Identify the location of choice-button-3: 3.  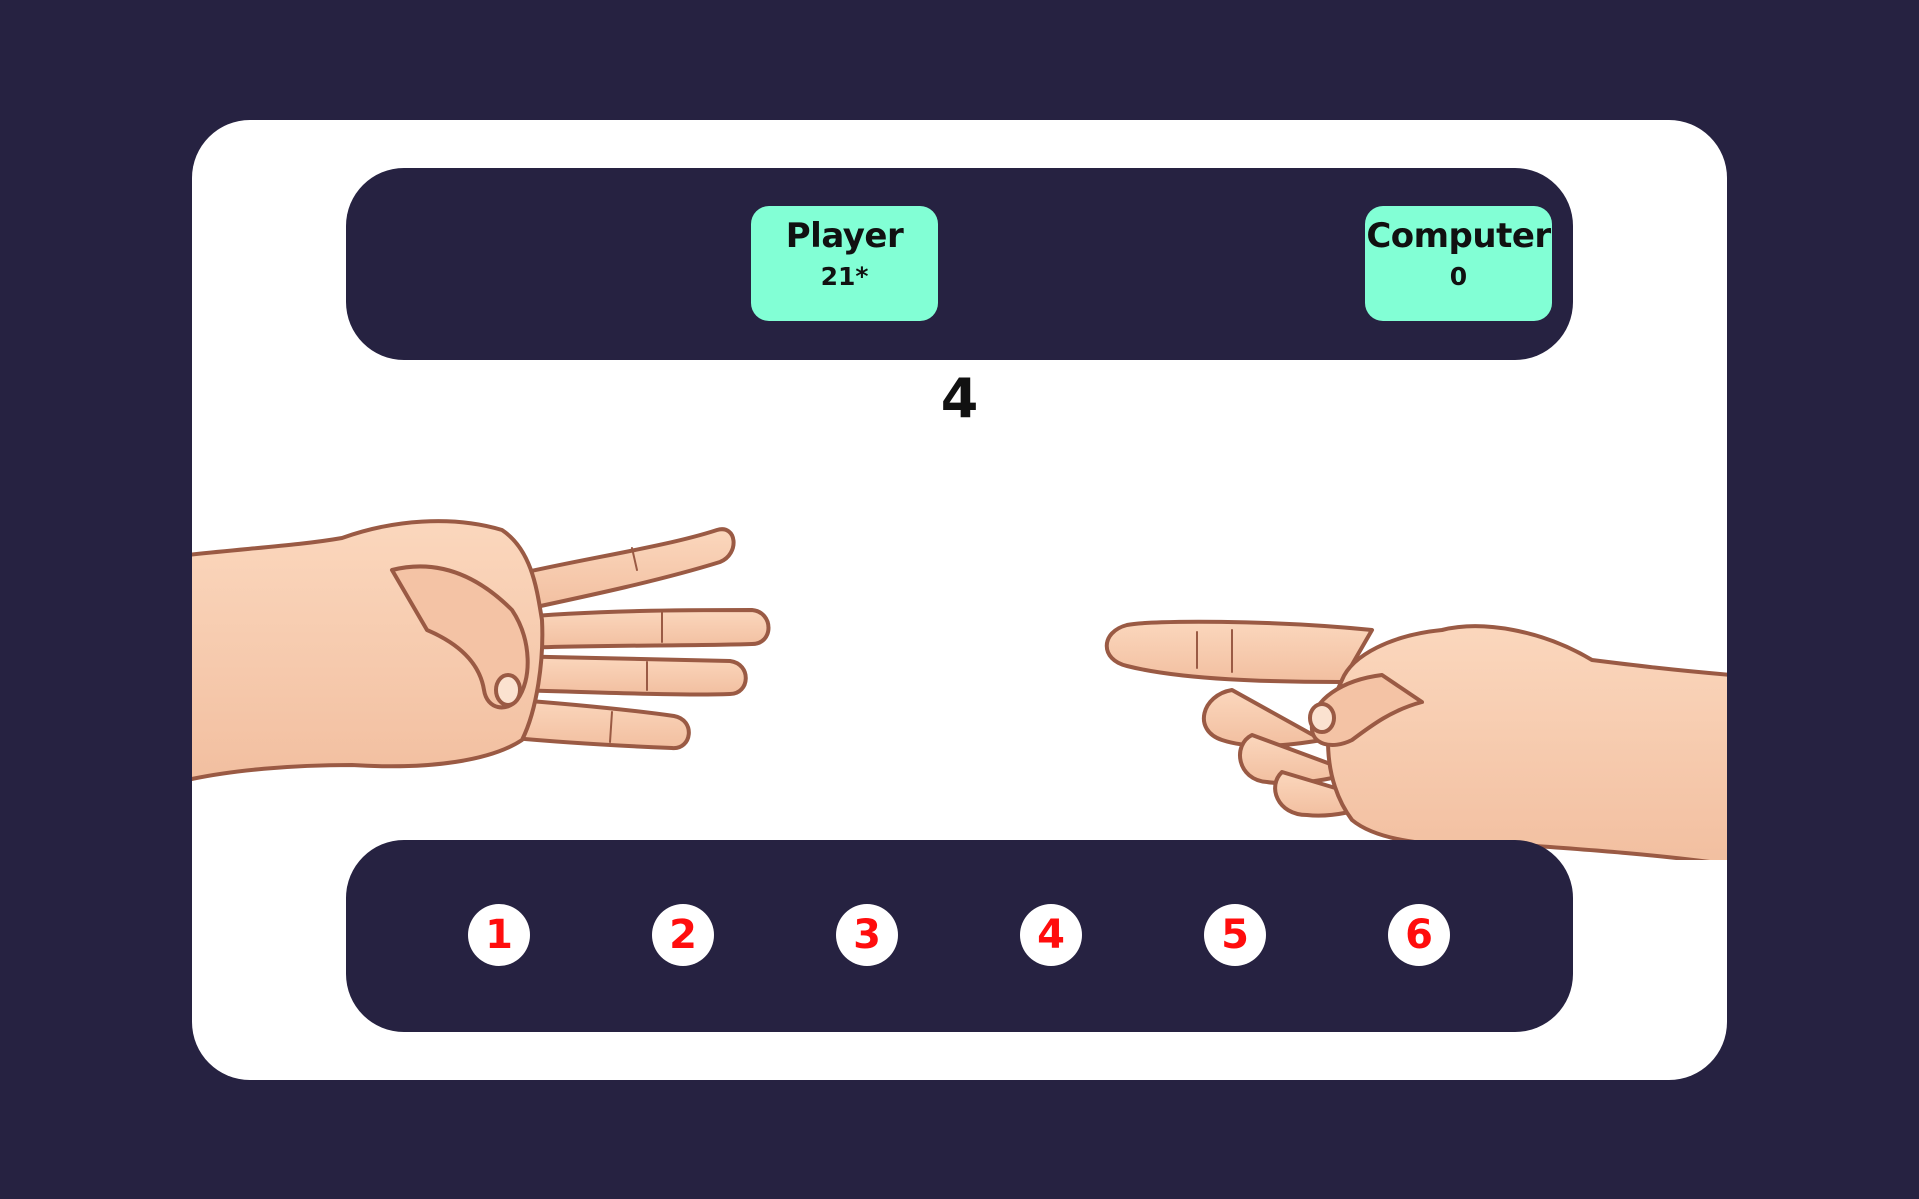
(867, 935).